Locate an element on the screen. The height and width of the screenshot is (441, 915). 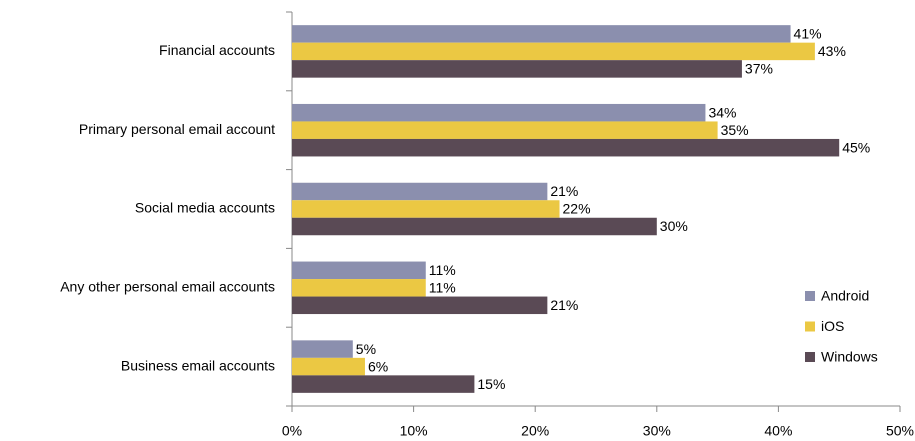
category-label: Financial accounts is located at coordinates (217, 50).